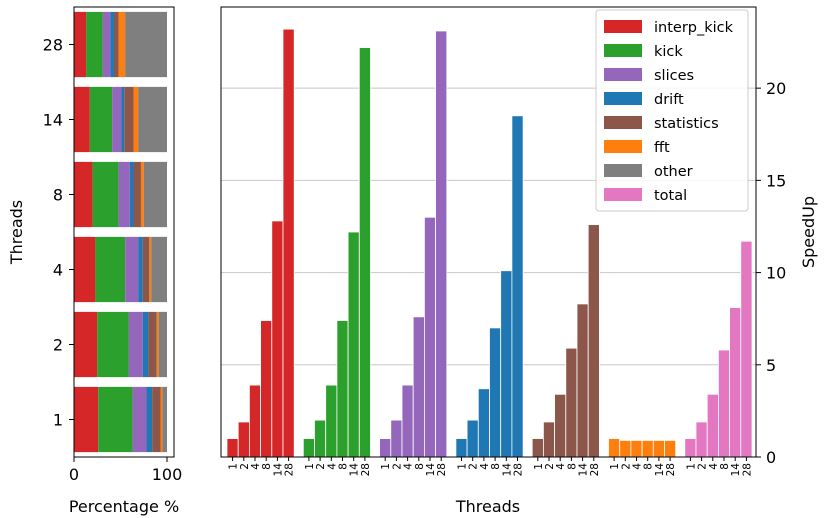 This screenshot has width=828, height=518. Describe the element at coordinates (16, 232) in the screenshot. I see `left-ylabel: Threads` at that location.